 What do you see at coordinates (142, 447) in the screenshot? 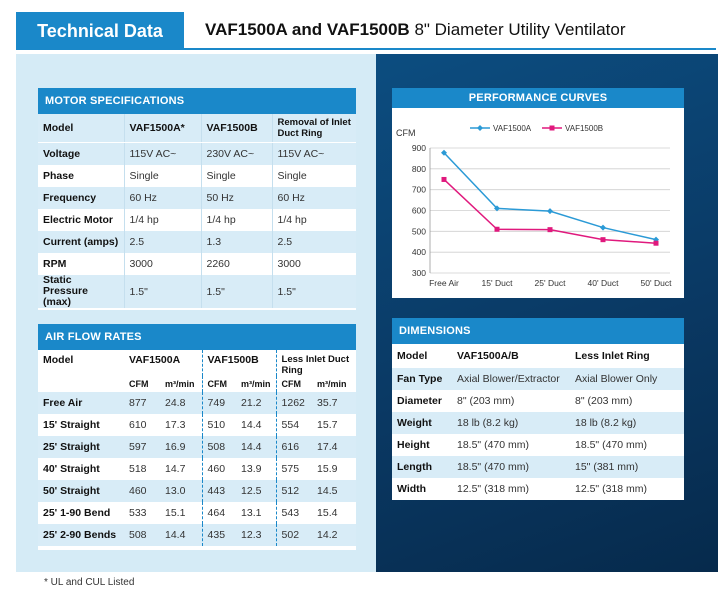
I see `air-flow-value: 597` at bounding box center [142, 447].